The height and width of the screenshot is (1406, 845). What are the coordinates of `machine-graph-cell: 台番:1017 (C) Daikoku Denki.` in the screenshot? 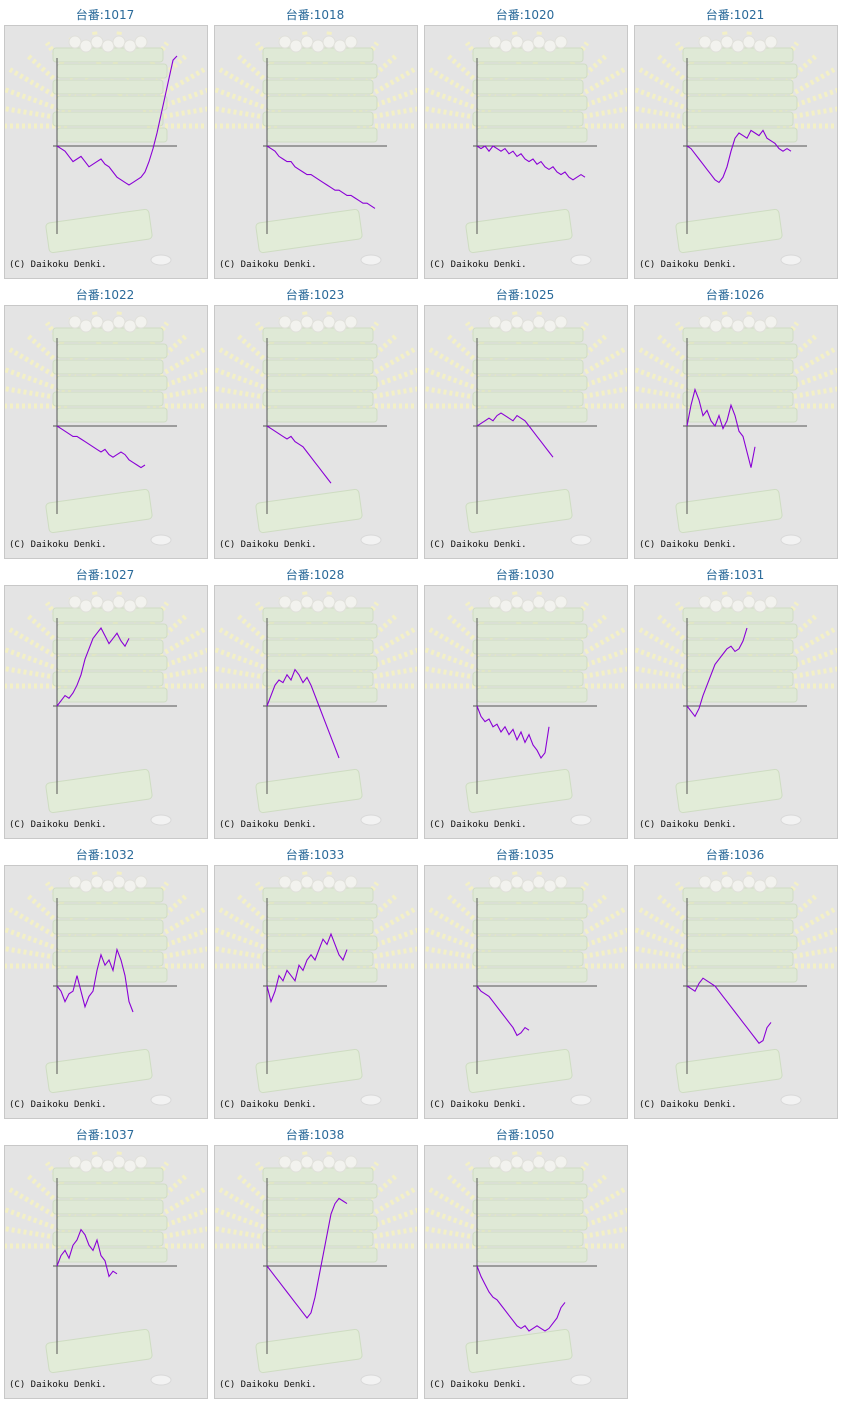 It's located at (105, 139).